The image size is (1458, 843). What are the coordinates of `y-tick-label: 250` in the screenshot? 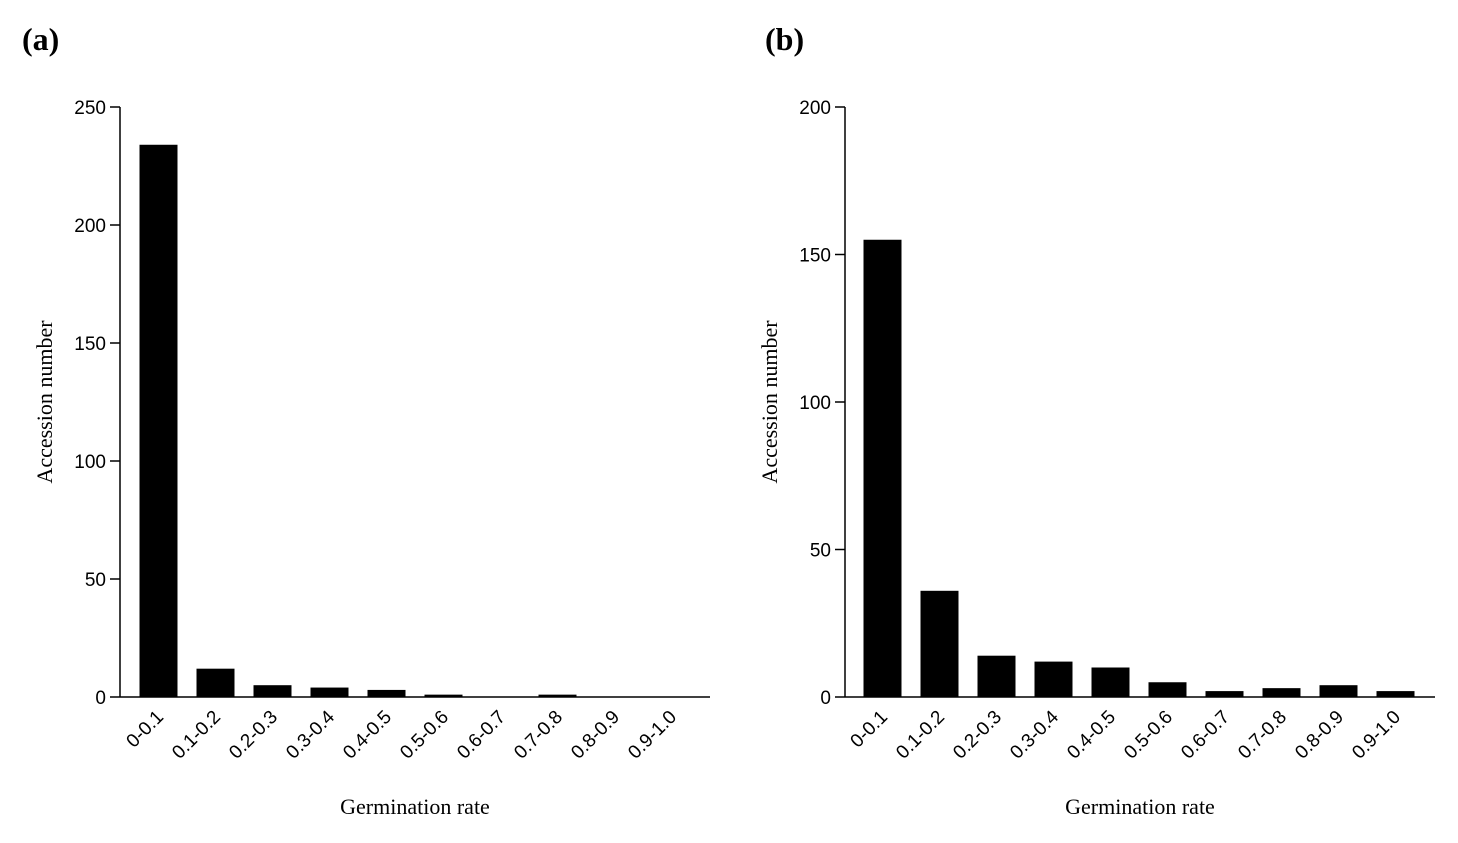 It's located at (90, 108).